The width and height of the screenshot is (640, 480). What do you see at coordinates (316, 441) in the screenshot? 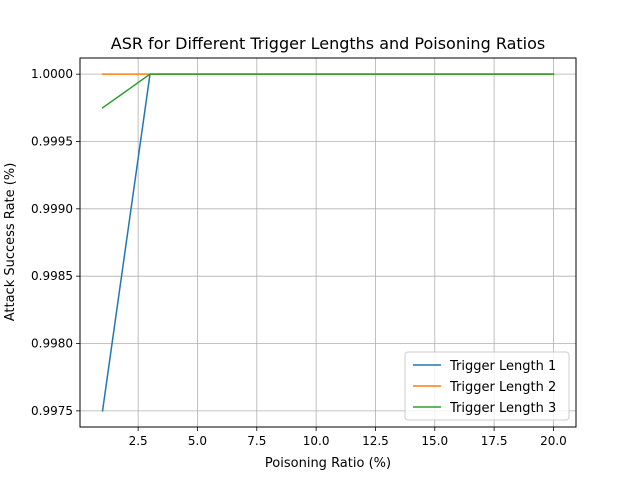
I see `x-tick-label: 10.0` at bounding box center [316, 441].